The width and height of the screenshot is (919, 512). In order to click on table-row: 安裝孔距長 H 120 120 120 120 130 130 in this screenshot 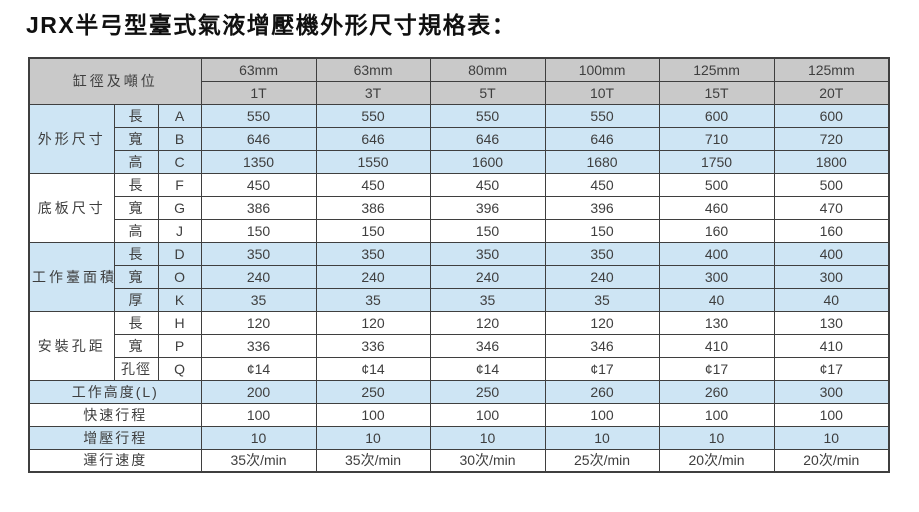, I will do `click(459, 345)`.